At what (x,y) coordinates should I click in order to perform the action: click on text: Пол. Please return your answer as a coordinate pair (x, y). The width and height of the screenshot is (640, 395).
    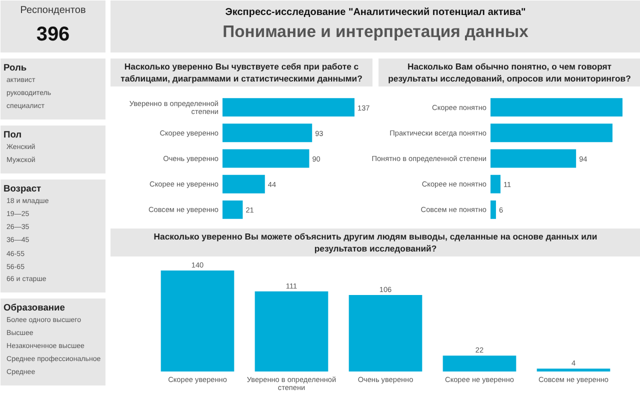
    Looking at the image, I should click on (13, 135).